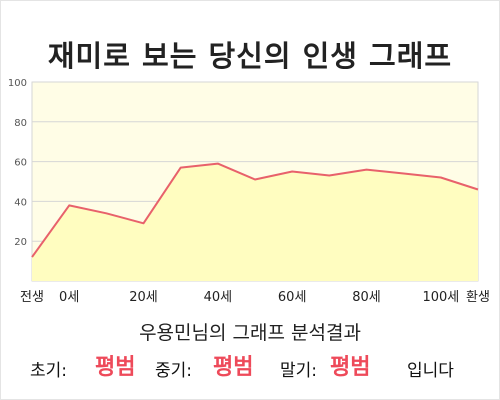 The height and width of the screenshot is (400, 500). I want to click on mid-label: 중기:, so click(174, 371).